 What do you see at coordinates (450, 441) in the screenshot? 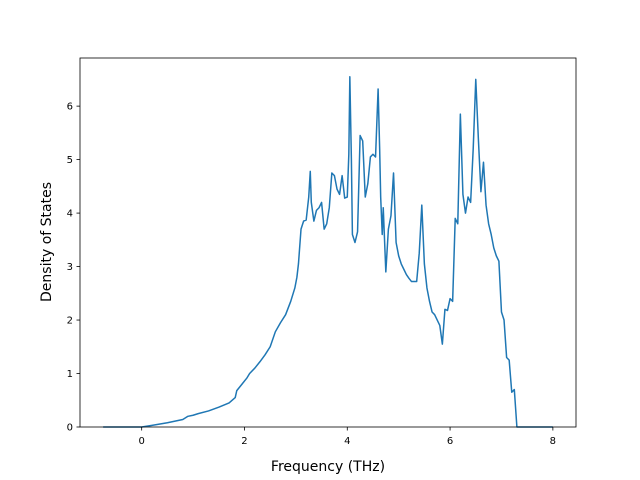
I see `x-tick-label: 6` at bounding box center [450, 441].